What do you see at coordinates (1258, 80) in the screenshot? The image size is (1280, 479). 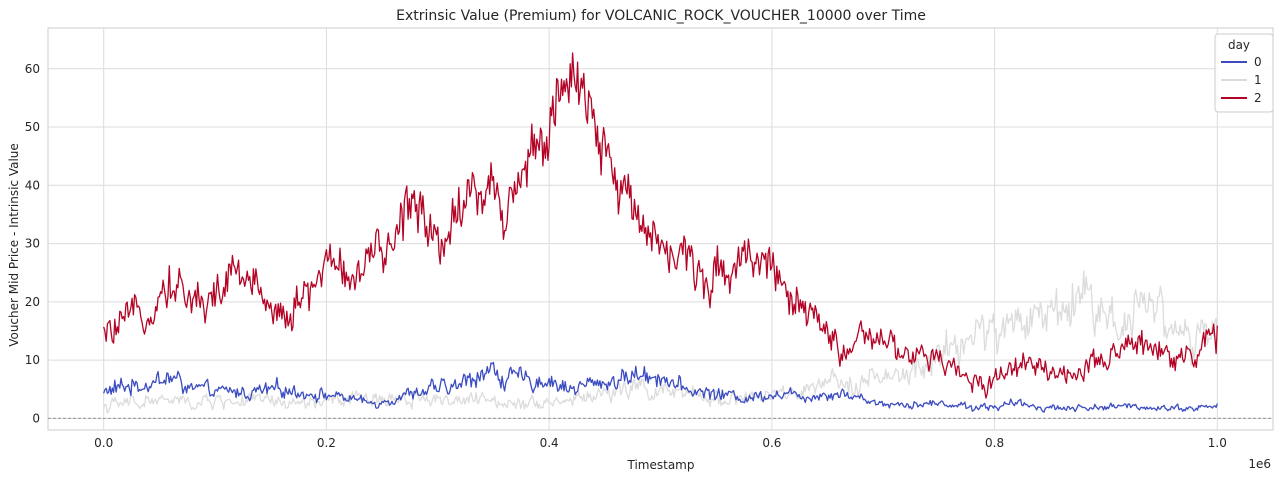 I see `legend-label-day-1: 1` at bounding box center [1258, 80].